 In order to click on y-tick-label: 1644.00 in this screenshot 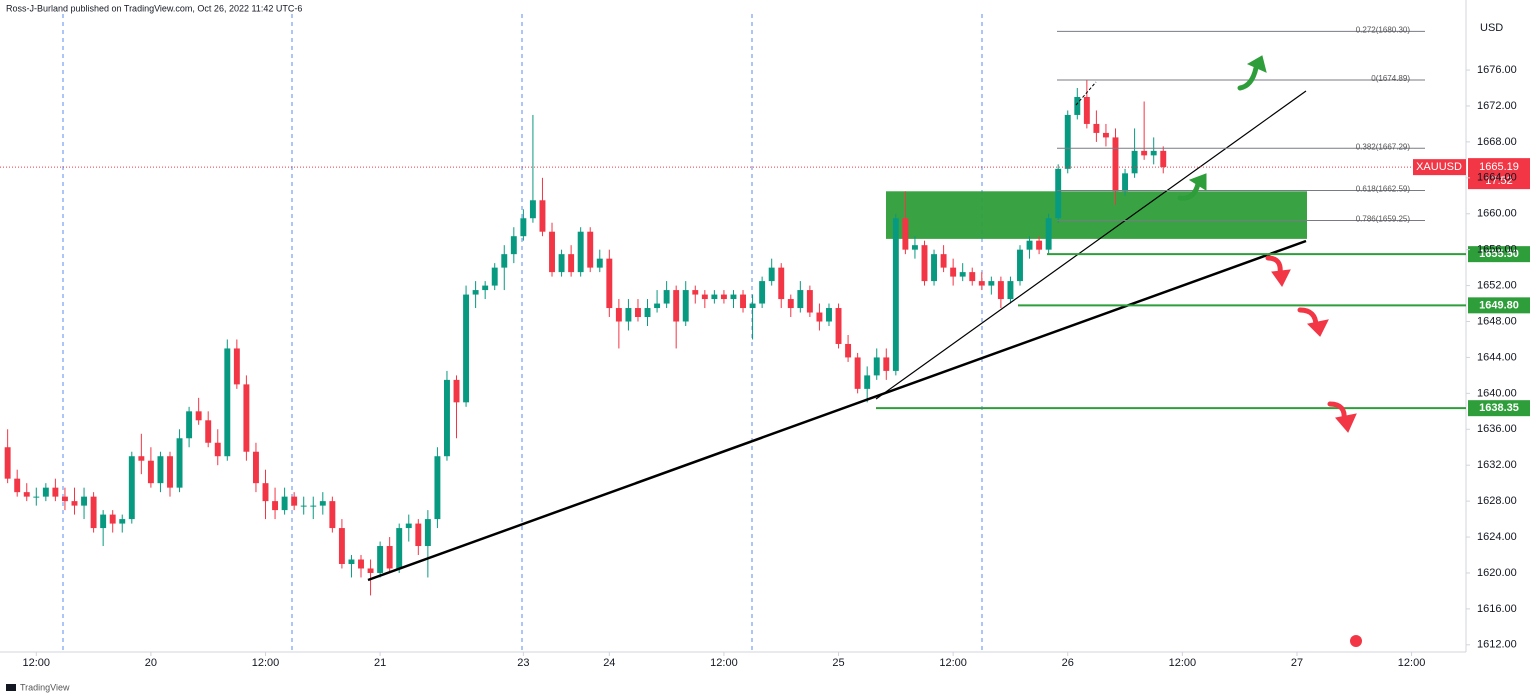, I will do `click(1497, 357)`.